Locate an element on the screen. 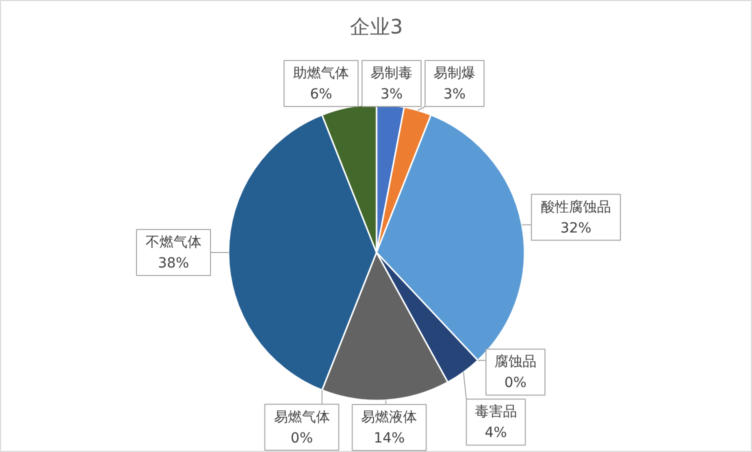 The image size is (752, 452). data-label: 32% is located at coordinates (576, 228).